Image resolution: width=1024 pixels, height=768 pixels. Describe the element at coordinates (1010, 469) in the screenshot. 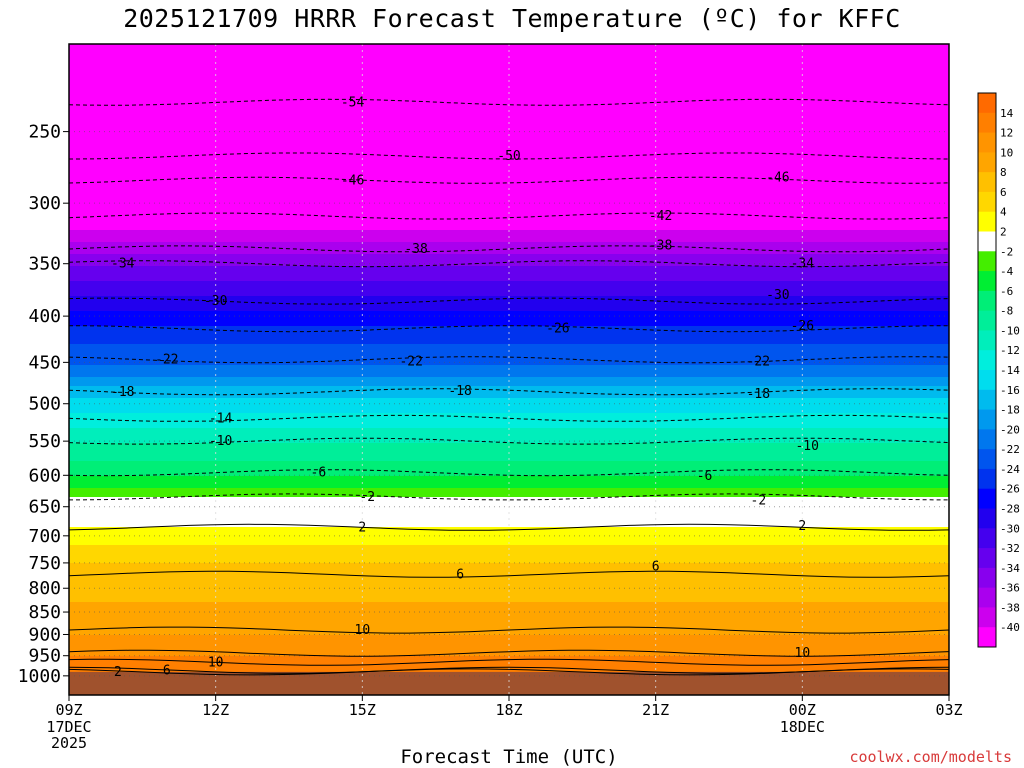

I see `colorbar-label: -24` at that location.